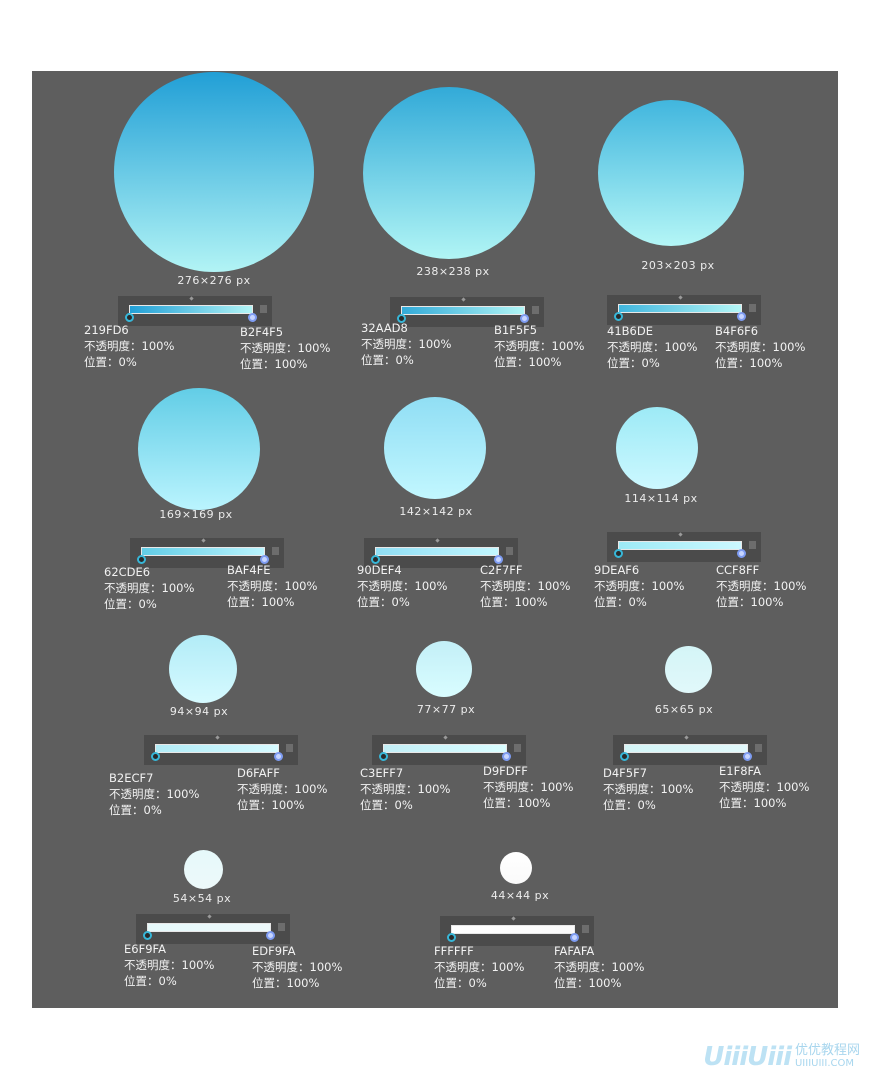 The width and height of the screenshot is (870, 1080). Describe the element at coordinates (678, 265) in the screenshot. I see `size-label: 203×203 px` at that location.